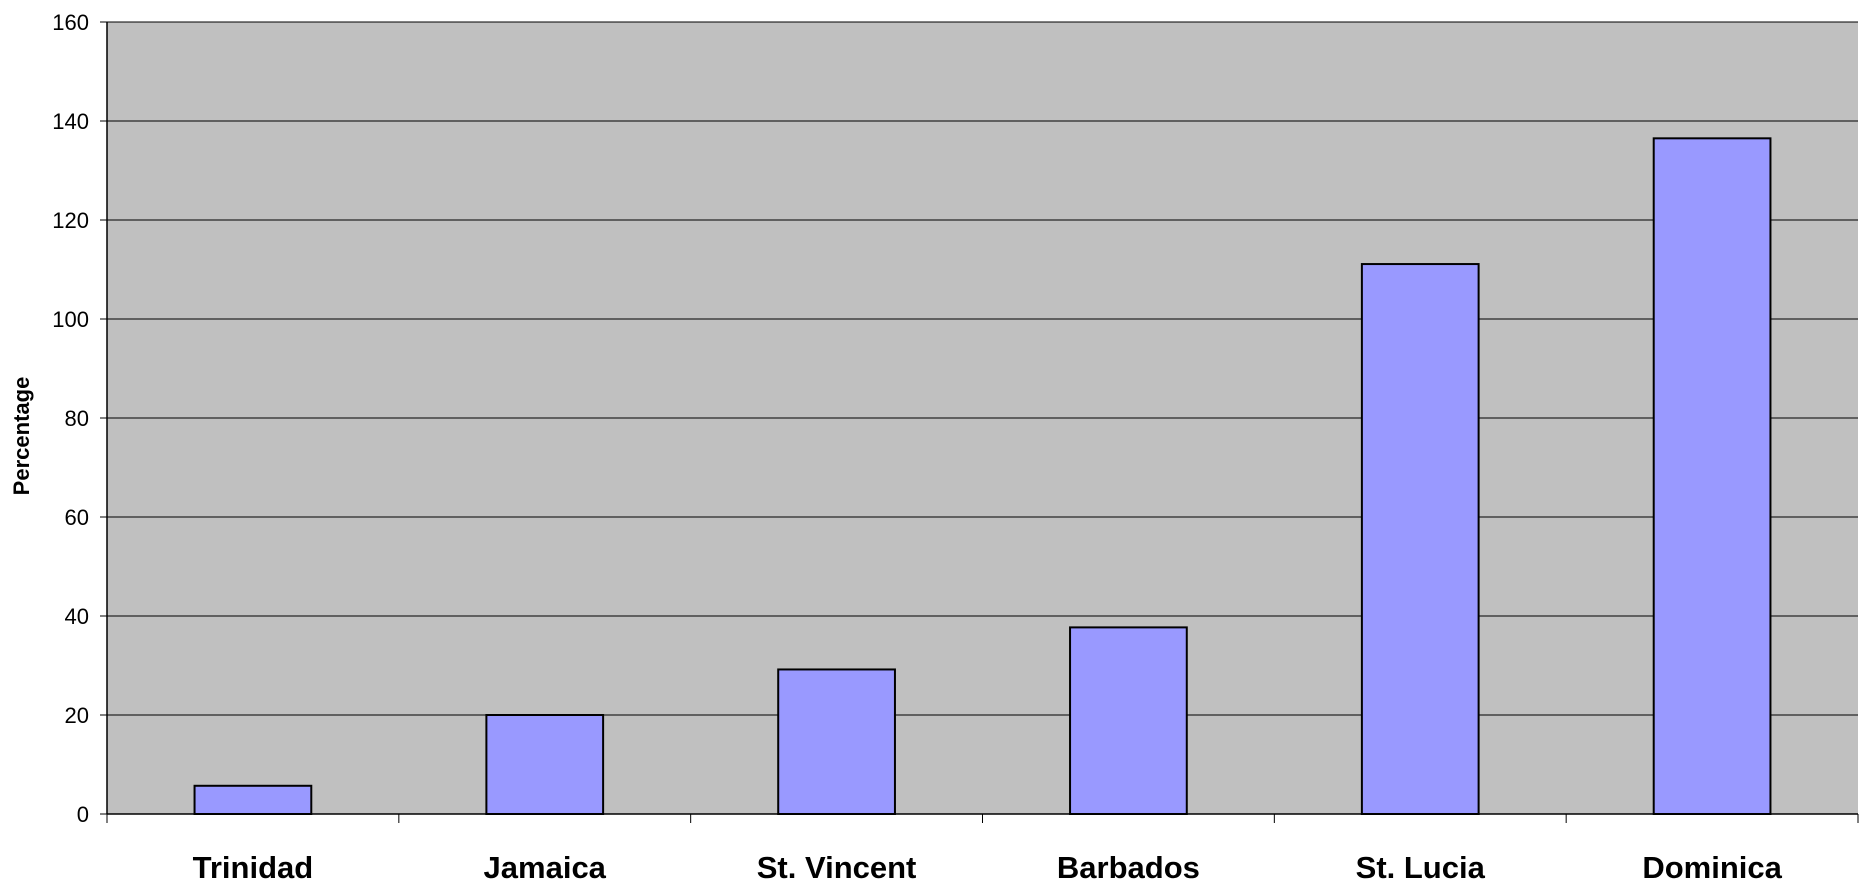 Image resolution: width=1868 pixels, height=885 pixels. Describe the element at coordinates (77, 616) in the screenshot. I see `y-tick-label: 40` at that location.